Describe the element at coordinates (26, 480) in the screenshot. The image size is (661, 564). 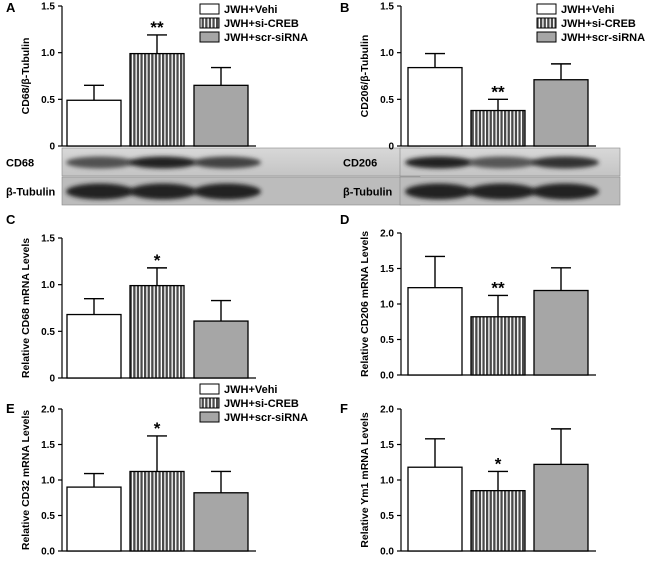
I see `y-axis-title: Relative CD32 mRNA Levels` at that location.